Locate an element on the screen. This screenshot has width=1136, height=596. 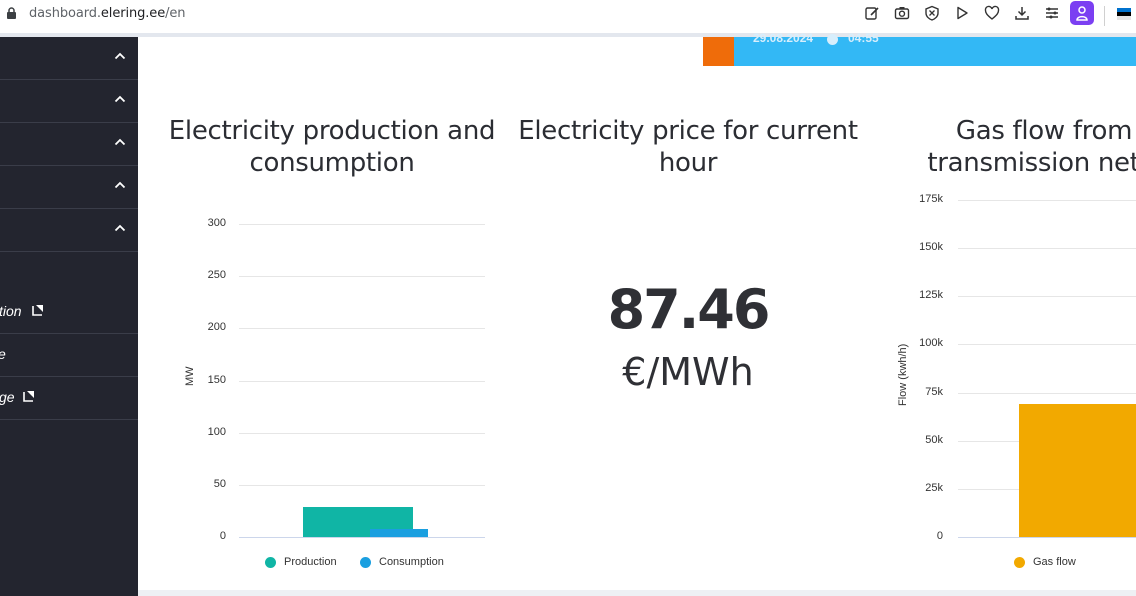
y-tick-label: 100k is located at coordinates (931, 343).